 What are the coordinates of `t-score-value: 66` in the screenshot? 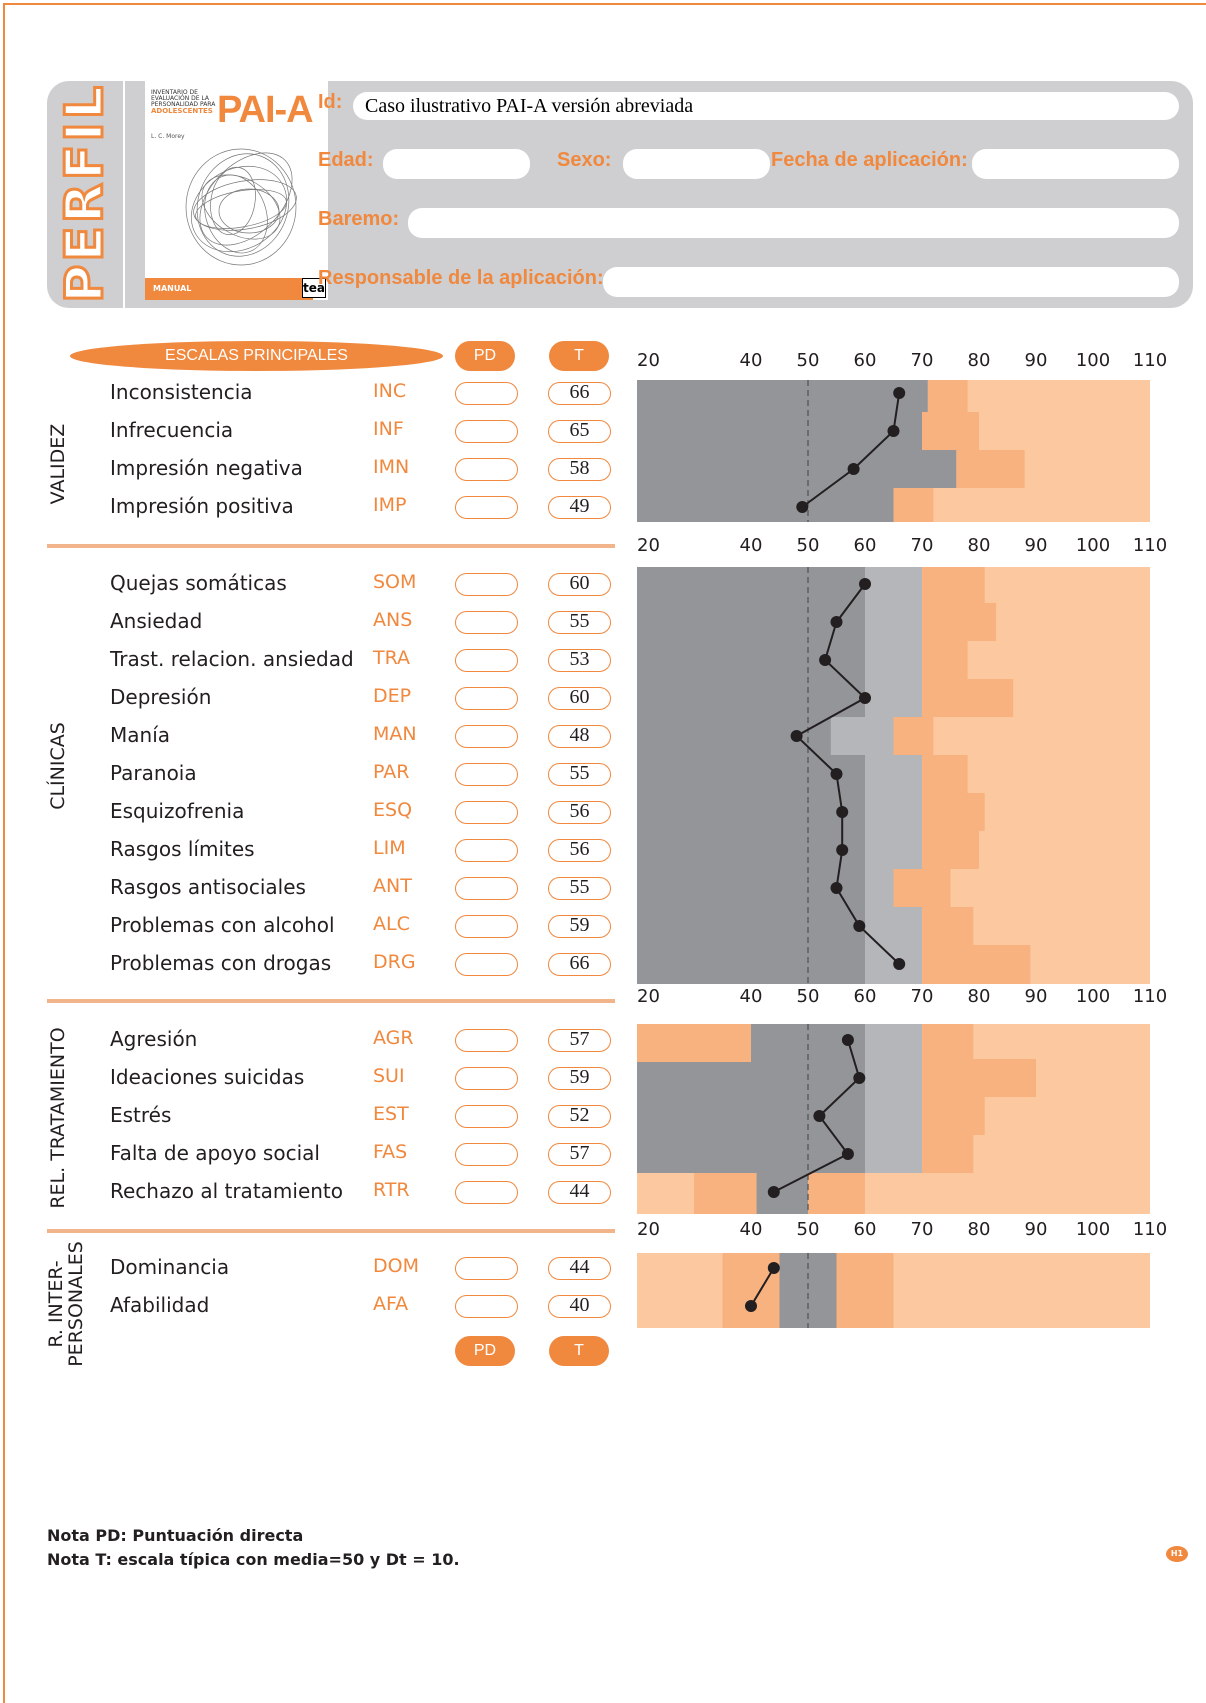 It's located at (579, 963).